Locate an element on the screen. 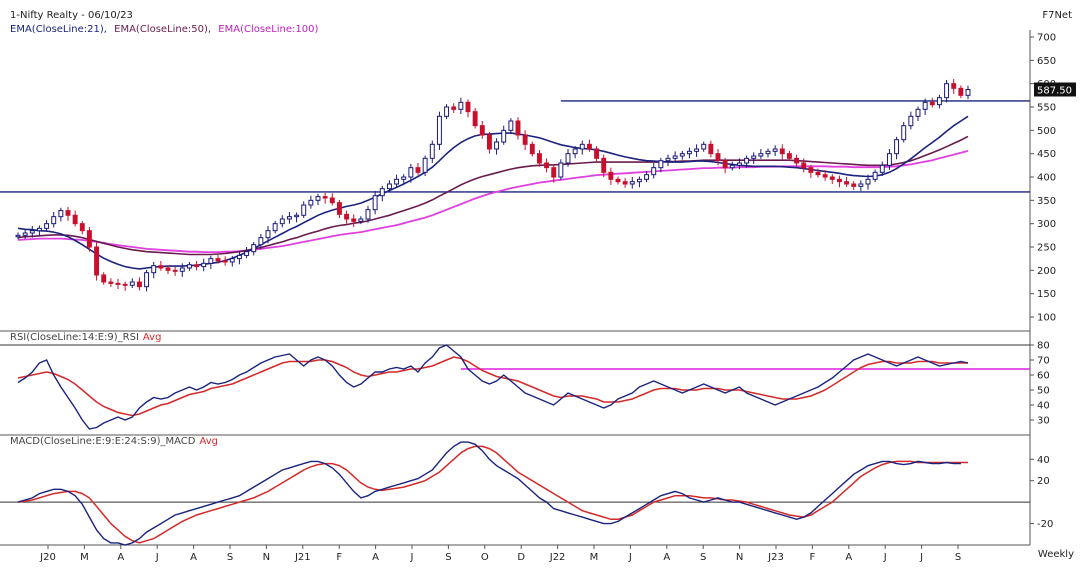 This screenshot has width=1082, height=577. macd-legend-main: MACD(CloseLine:E:9:E:24:S:9)_MACD is located at coordinates (103, 441).